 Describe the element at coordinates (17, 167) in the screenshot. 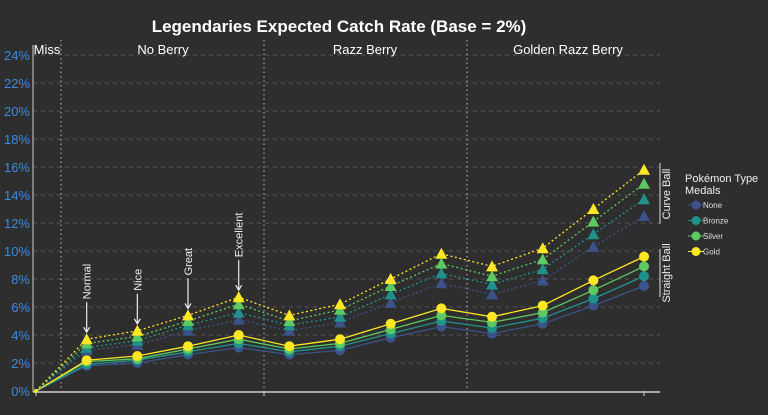

I see `y-tick-label: 16%` at that location.